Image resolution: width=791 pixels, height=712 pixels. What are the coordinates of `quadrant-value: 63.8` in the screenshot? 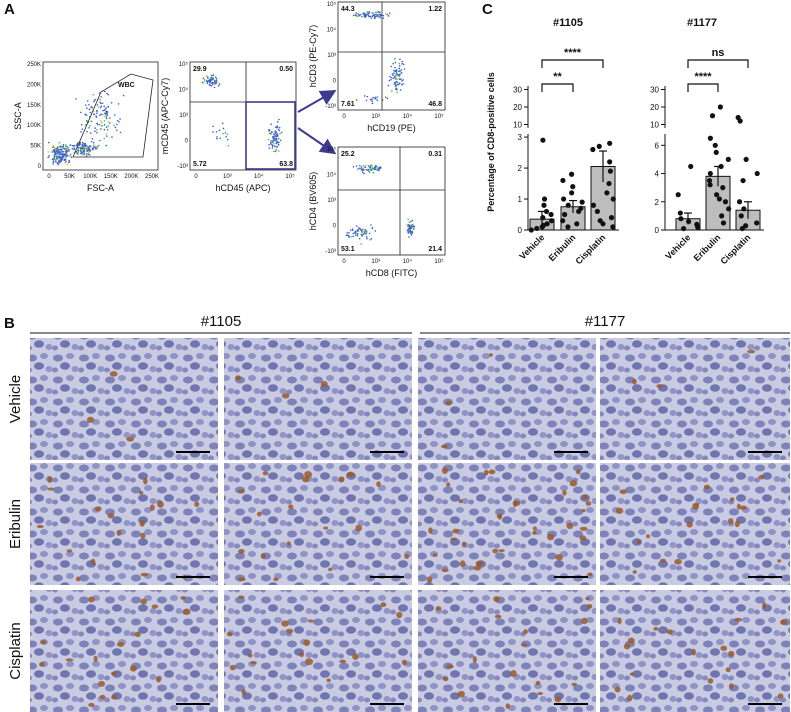 It's located at (286, 164).